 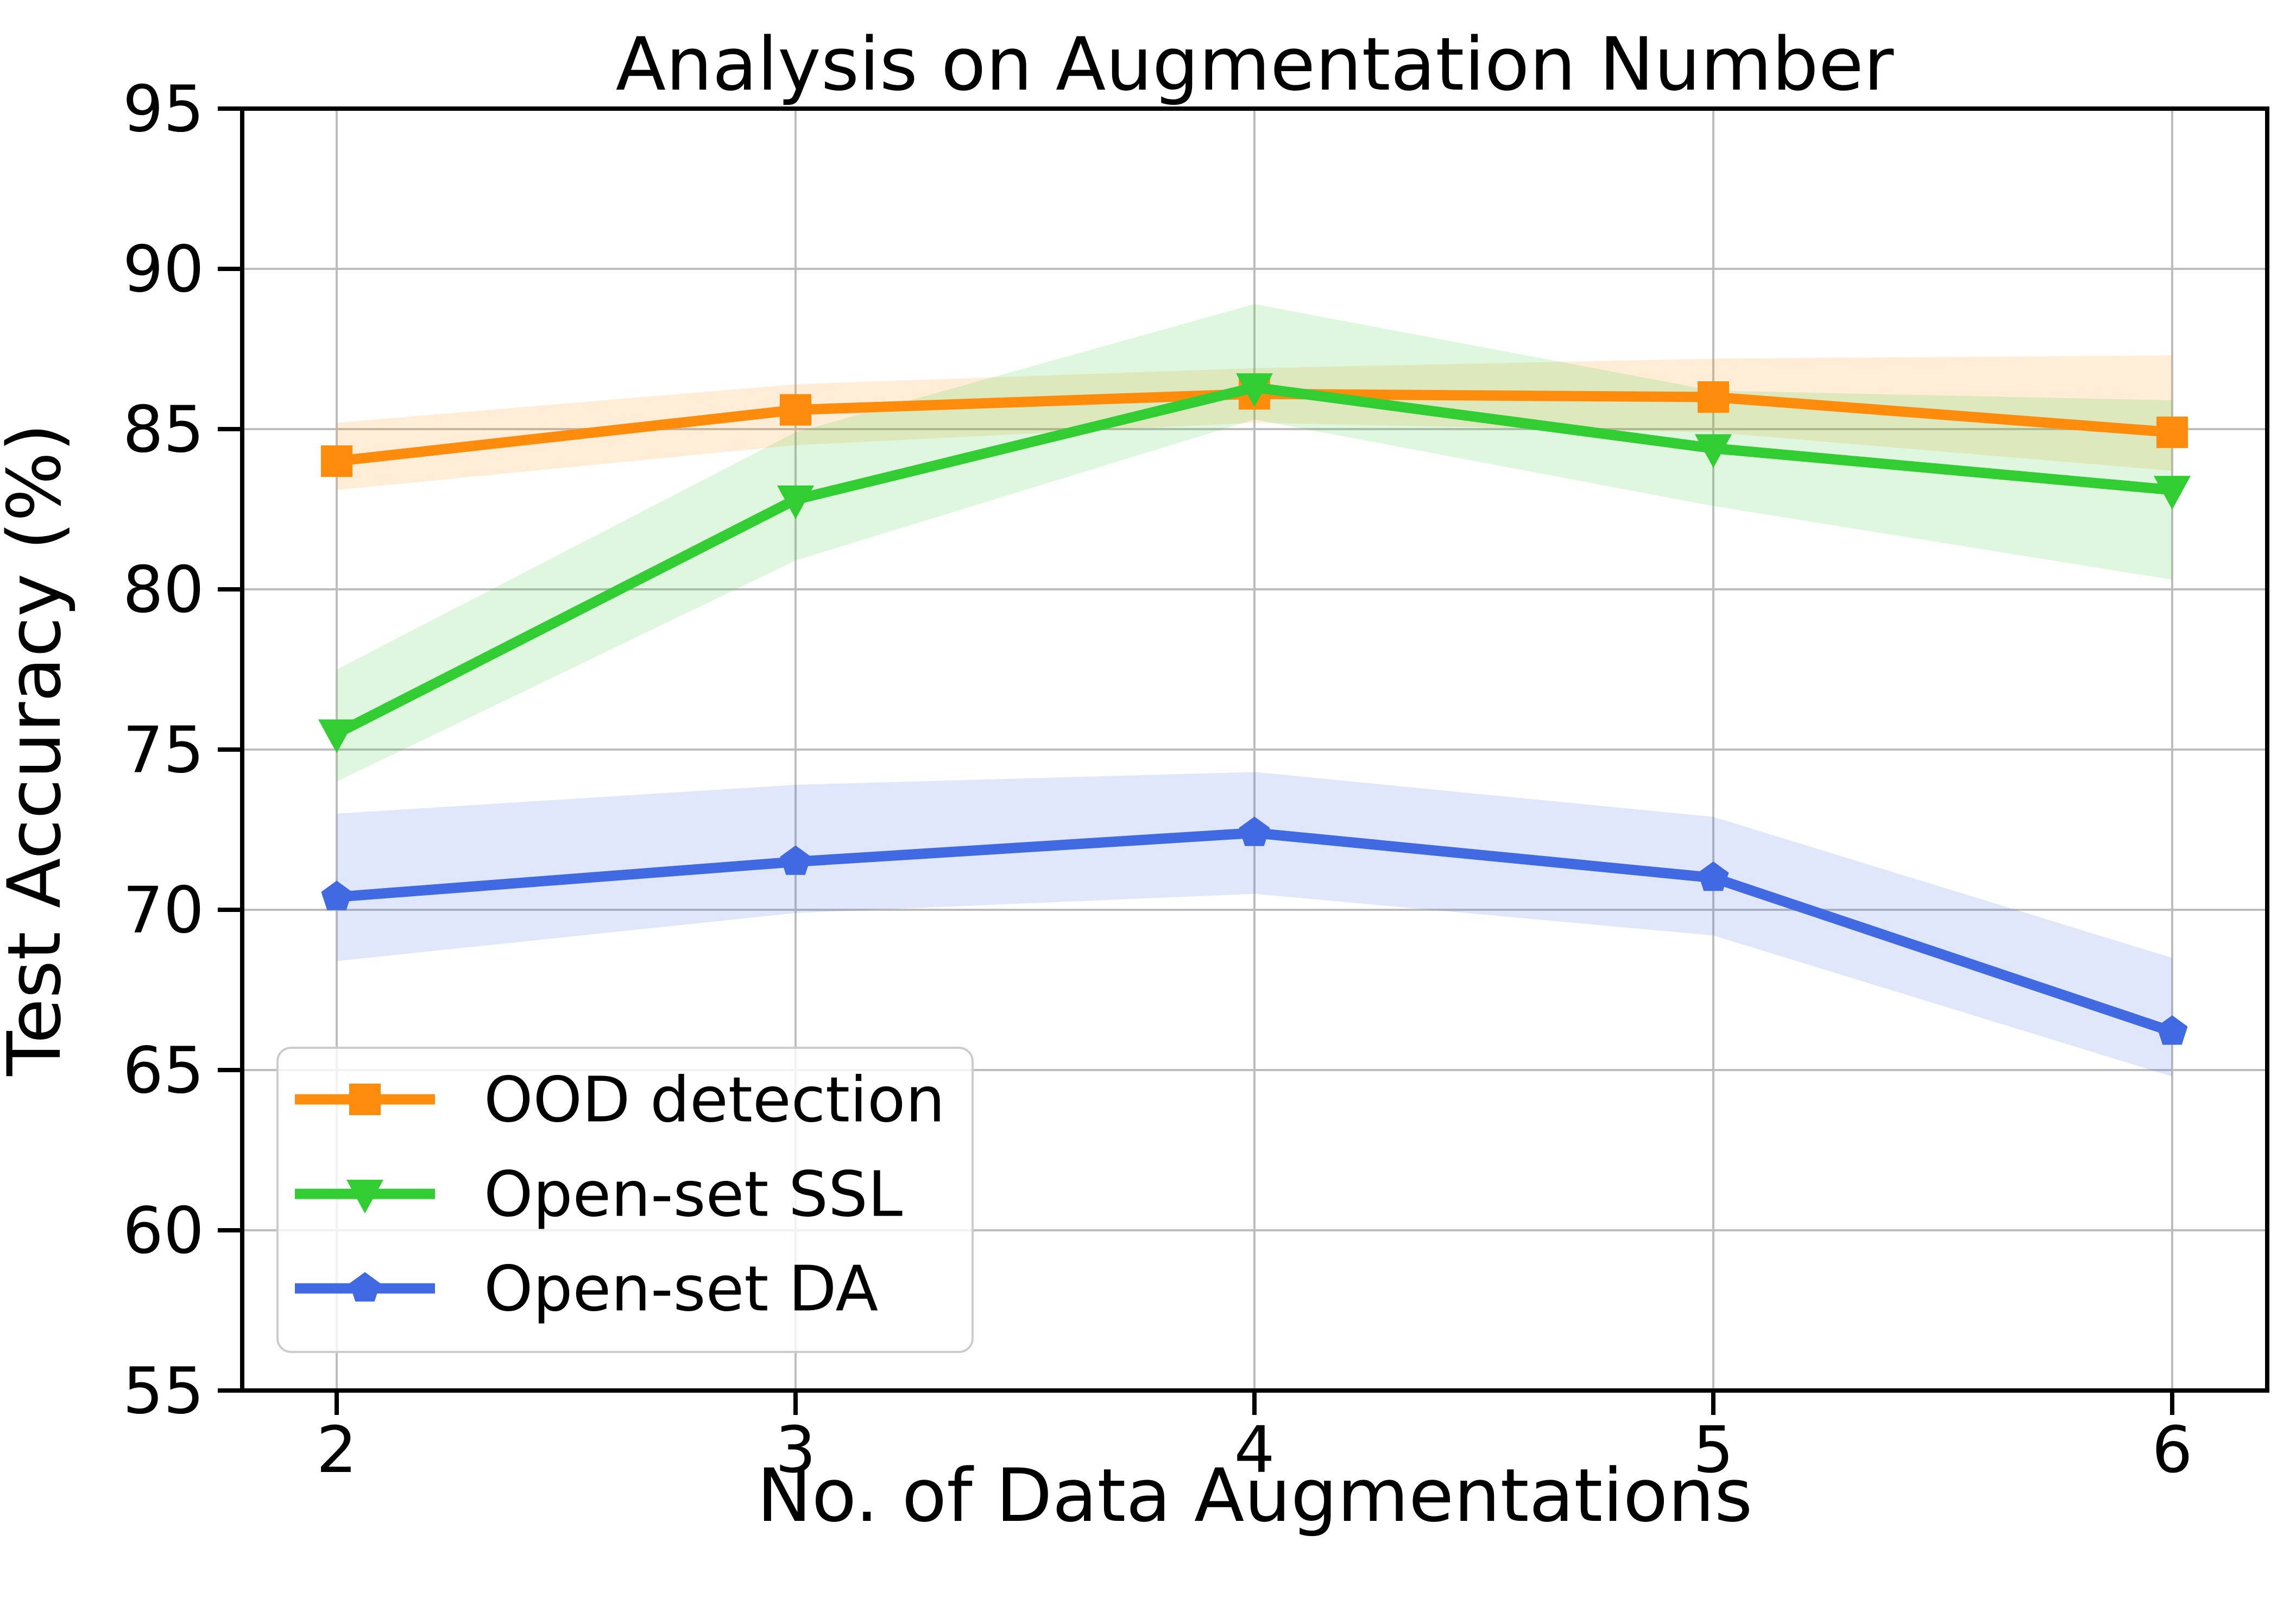 I want to click on chart-title: Analysis on Augmentation Number, so click(x=1255, y=64).